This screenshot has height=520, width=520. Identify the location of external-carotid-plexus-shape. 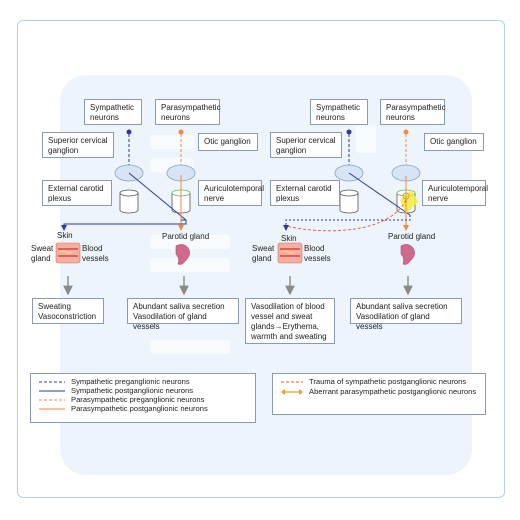
(129, 203).